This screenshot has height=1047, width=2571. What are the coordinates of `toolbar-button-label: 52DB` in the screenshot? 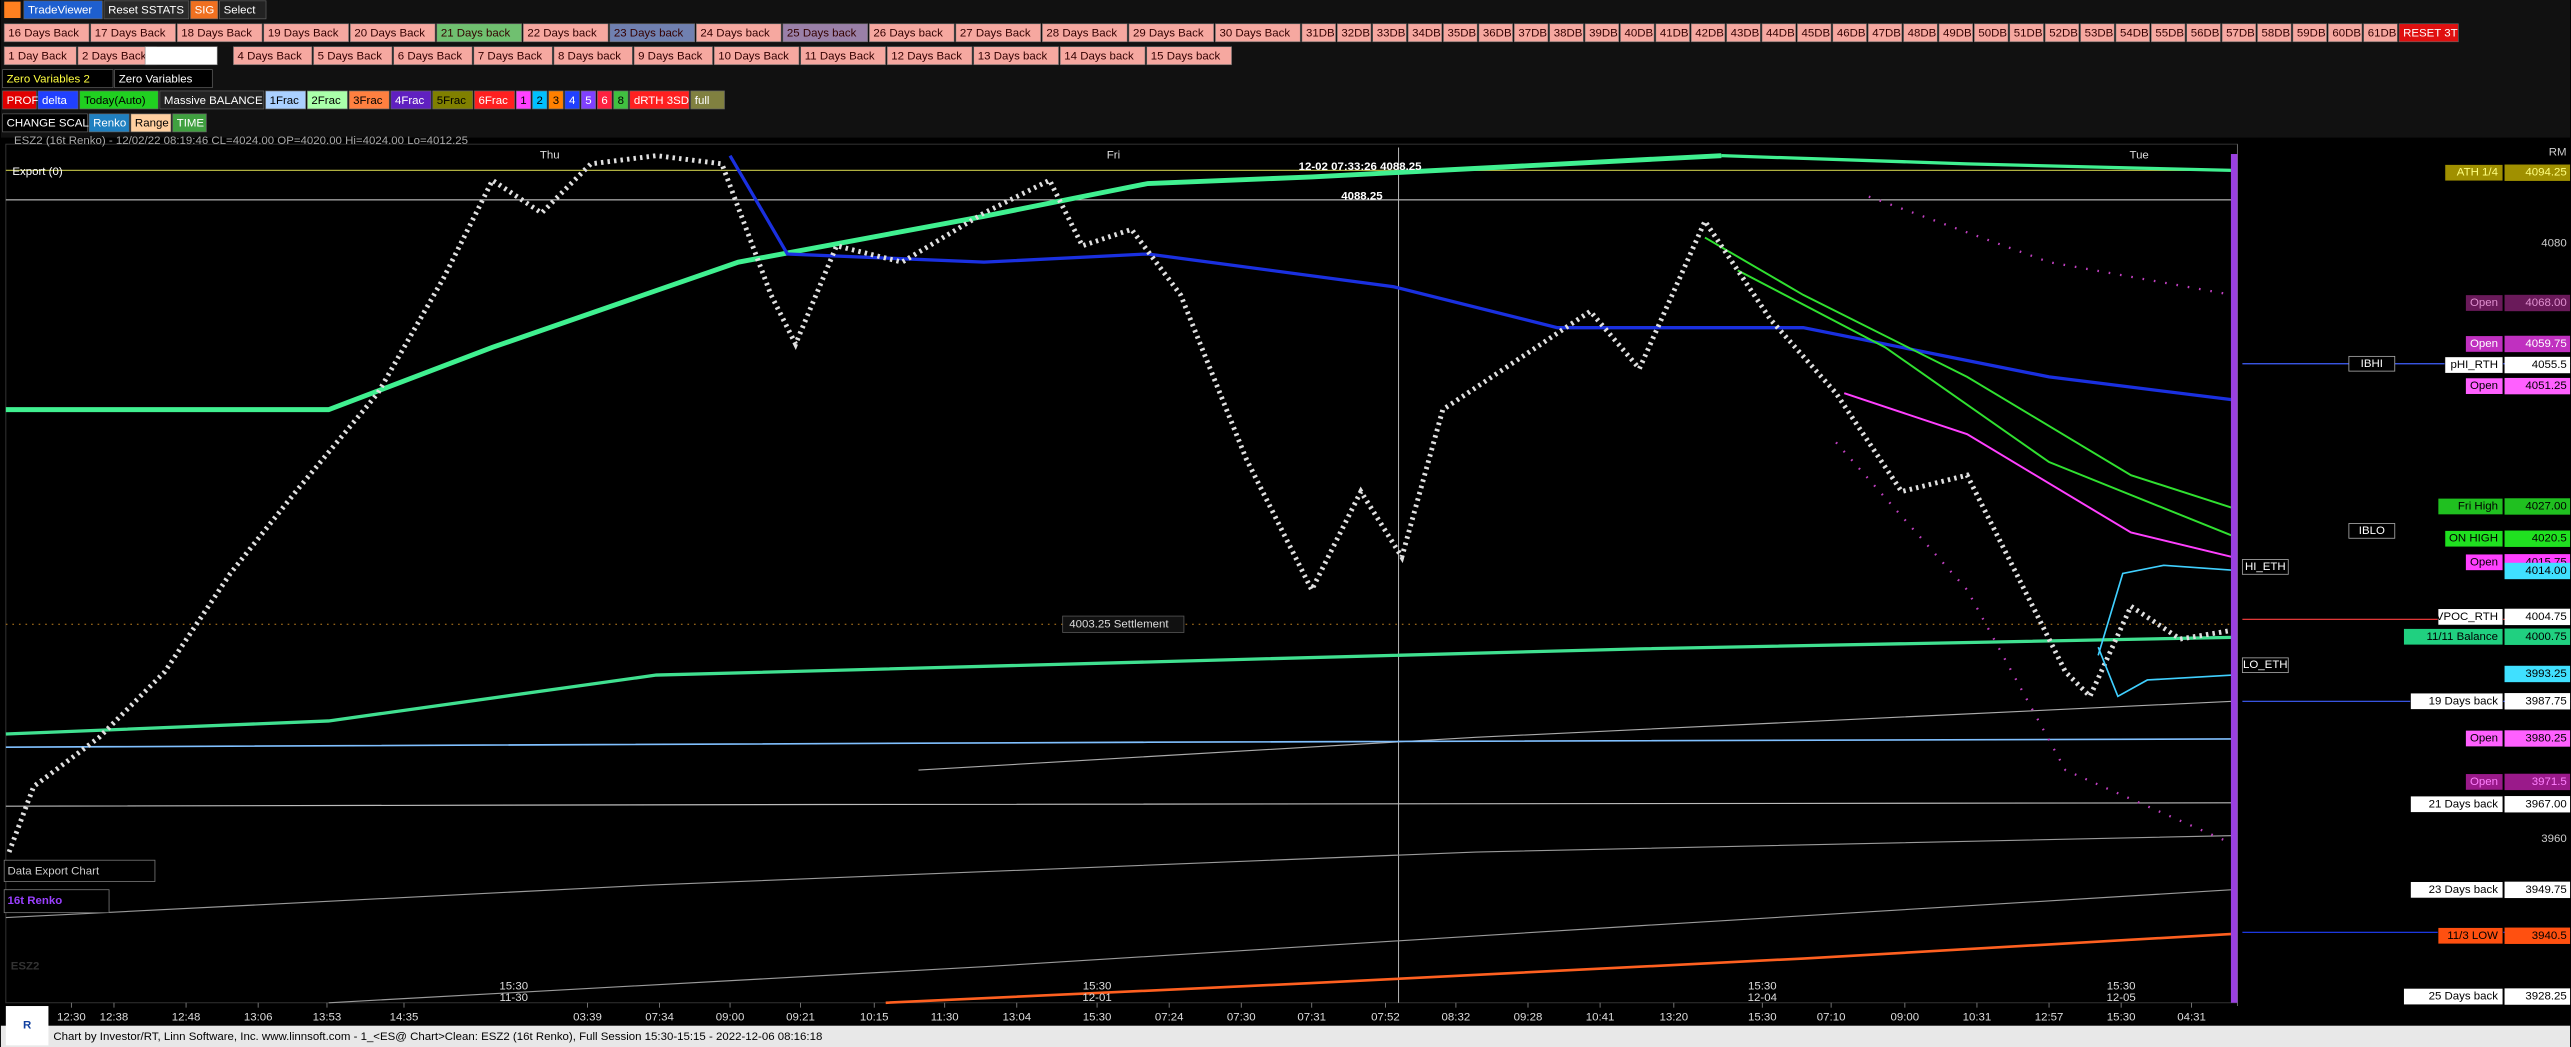 It's located at (2063, 34).